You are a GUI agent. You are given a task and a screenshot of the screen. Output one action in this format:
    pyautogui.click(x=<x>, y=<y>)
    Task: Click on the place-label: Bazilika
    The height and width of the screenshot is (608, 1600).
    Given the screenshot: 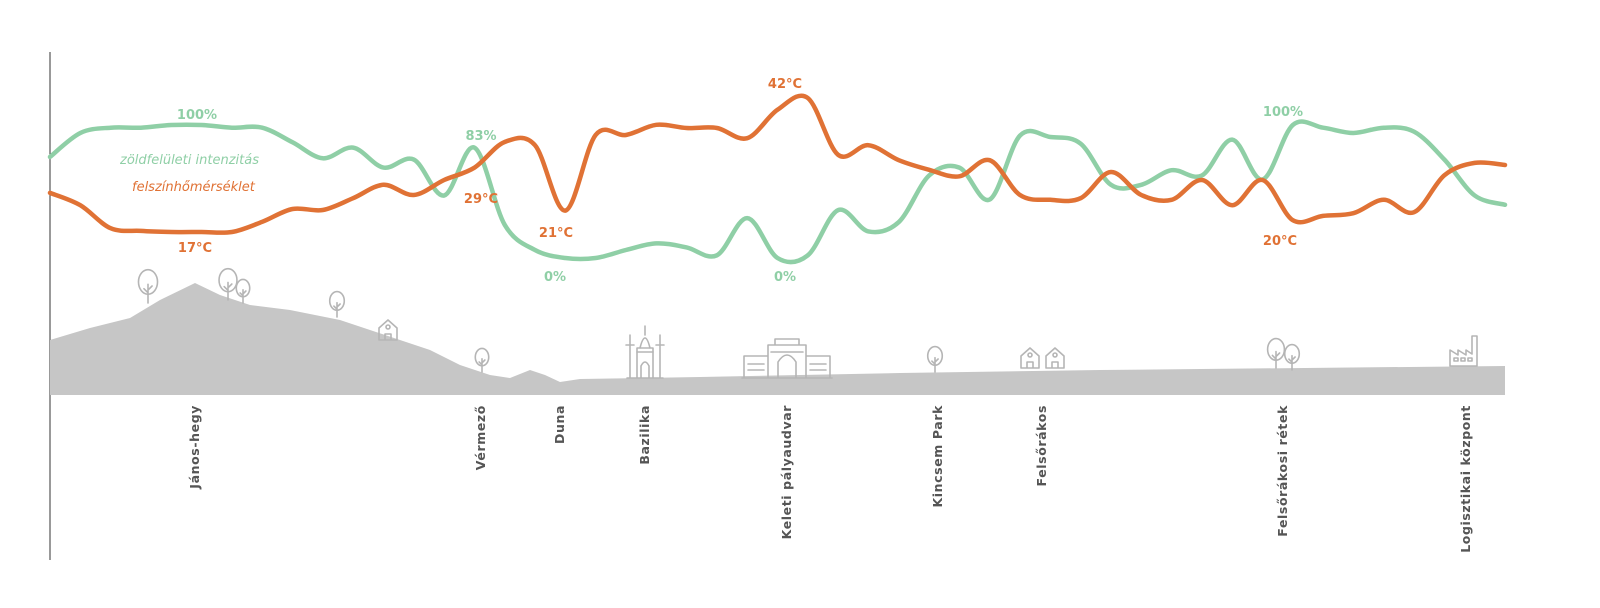 What is the action you would take?
    pyautogui.click(x=644, y=435)
    